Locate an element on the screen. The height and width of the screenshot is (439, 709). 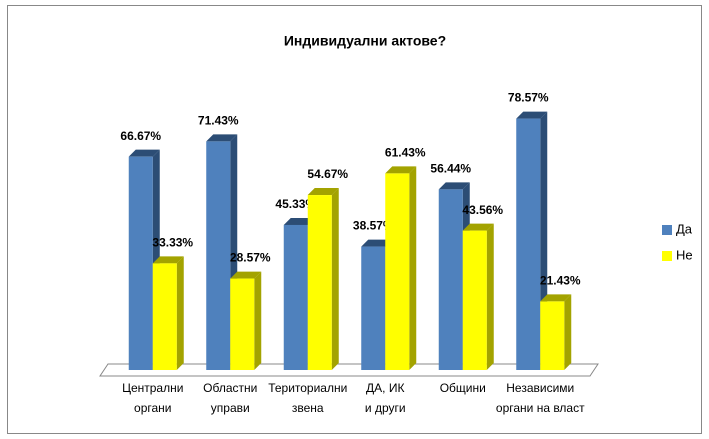
x-tick-label: Централни is located at coordinates (152, 388).